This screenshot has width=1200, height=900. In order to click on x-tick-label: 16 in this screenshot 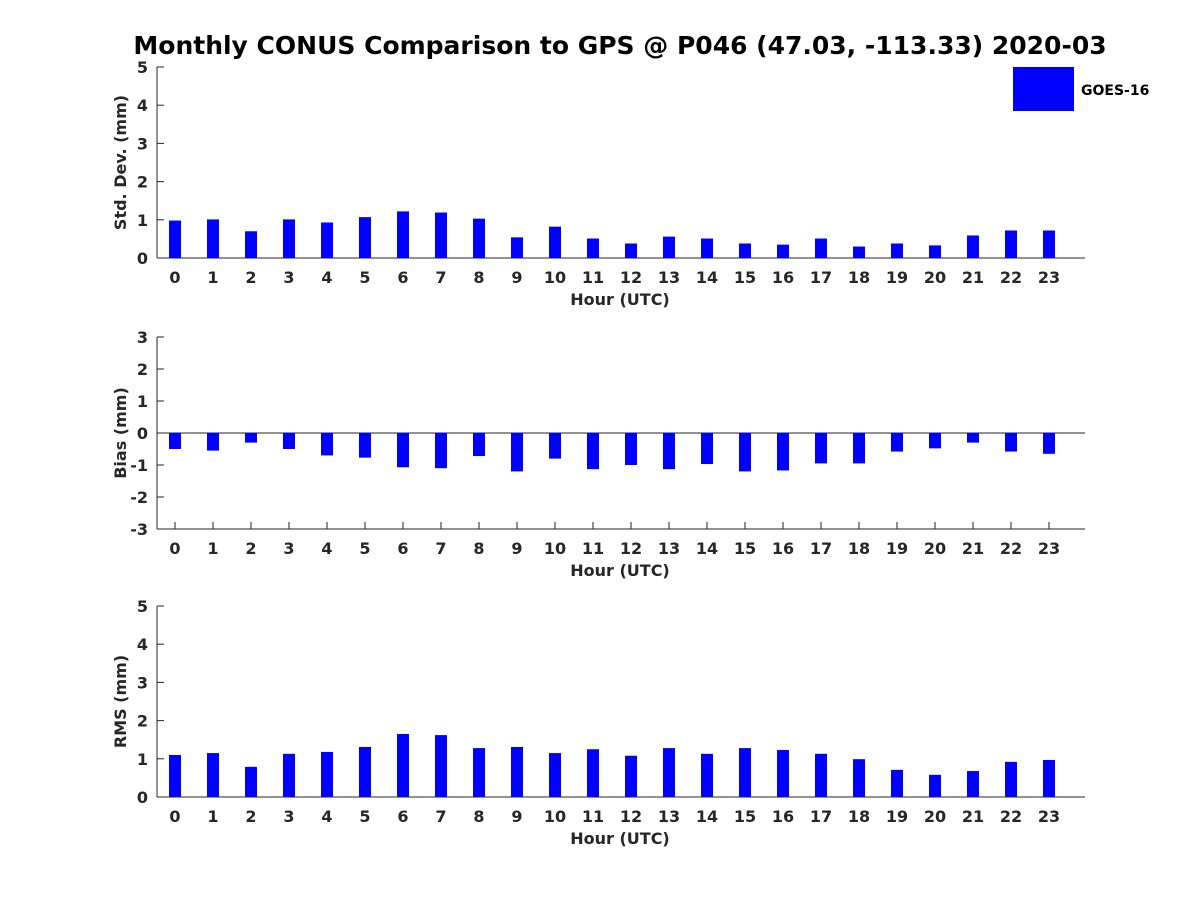, I will do `click(783, 277)`.